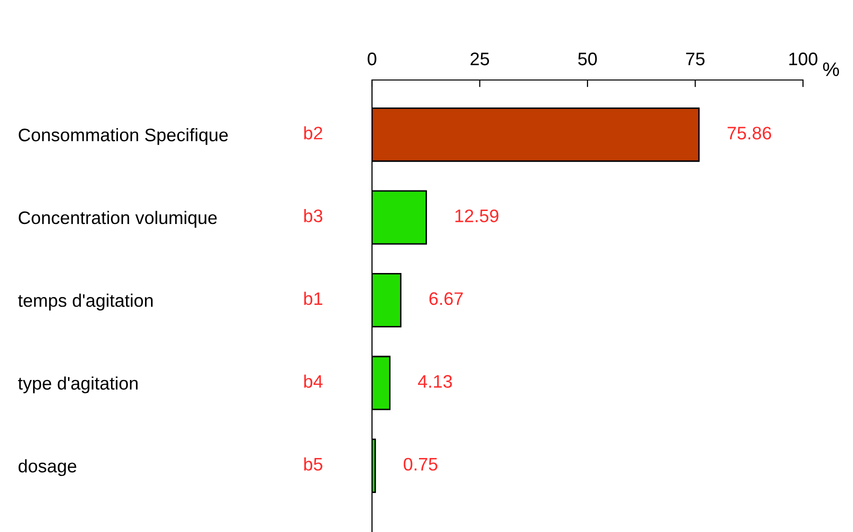  I want to click on x2-tick-label: 25, so click(480, 59).